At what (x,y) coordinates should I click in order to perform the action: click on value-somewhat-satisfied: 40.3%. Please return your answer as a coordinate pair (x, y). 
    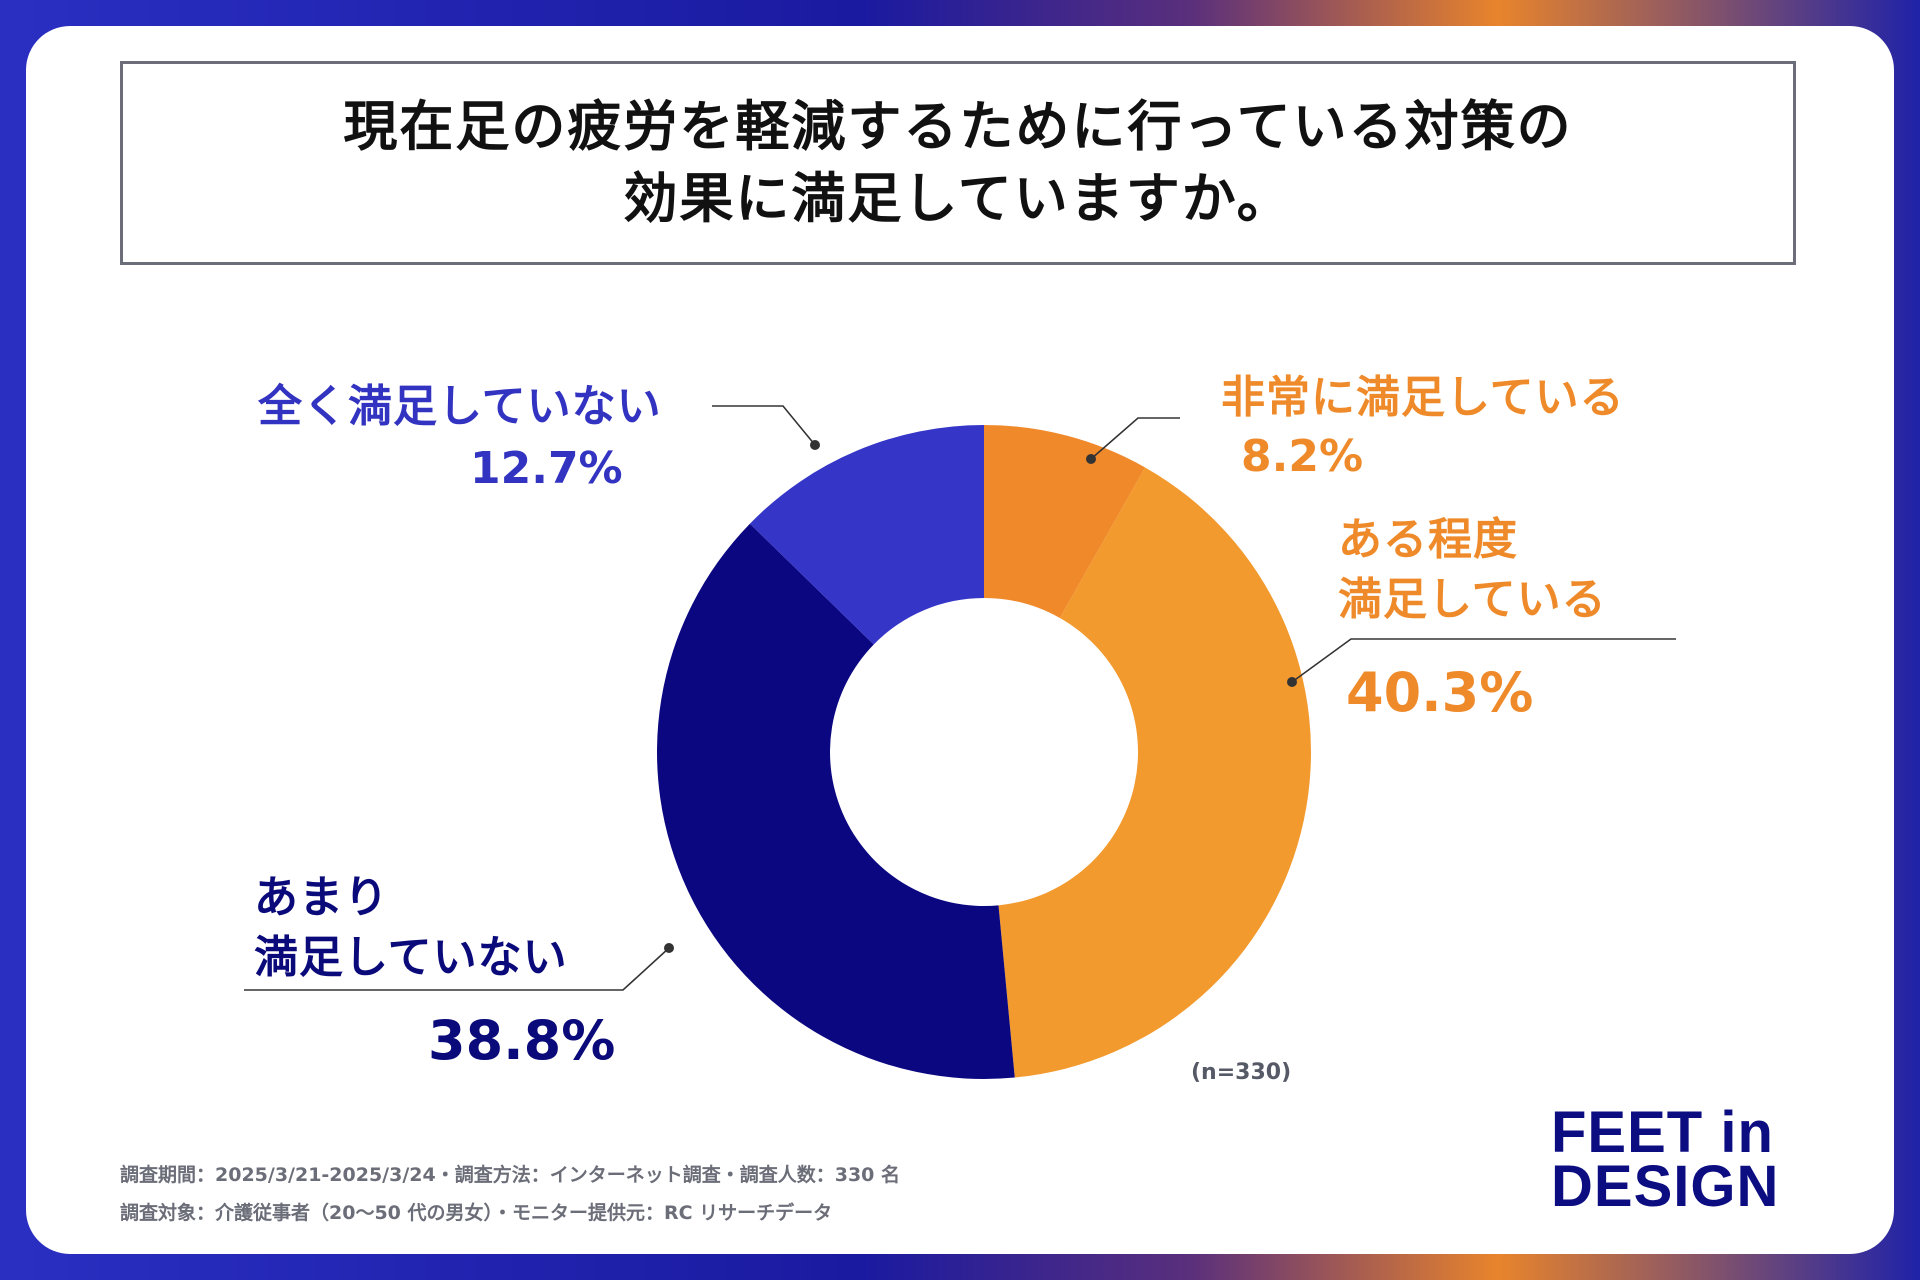
    Looking at the image, I should click on (1440, 692).